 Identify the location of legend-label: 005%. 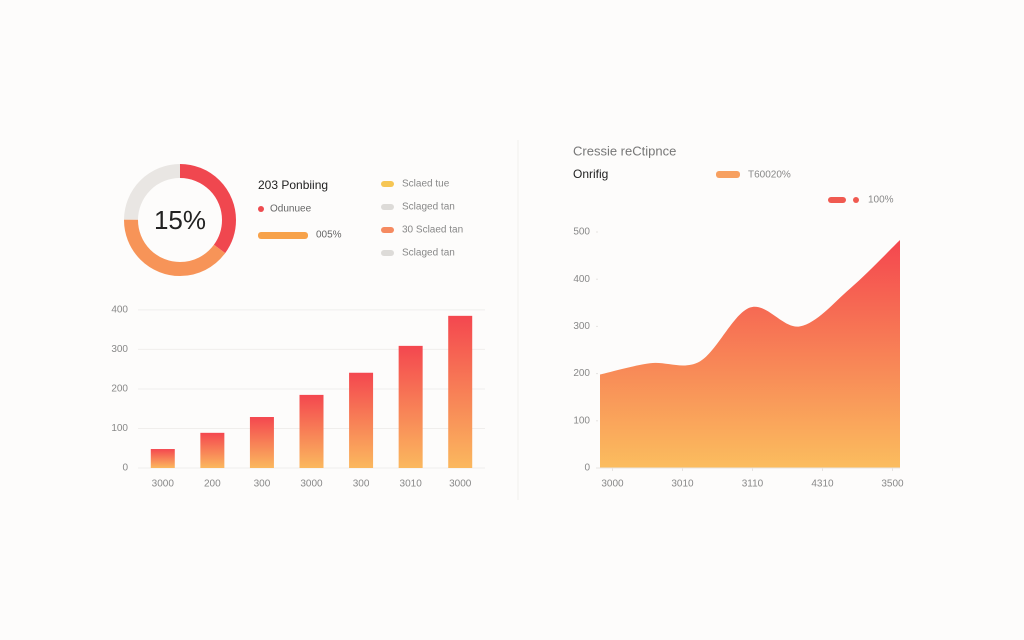
(329, 235).